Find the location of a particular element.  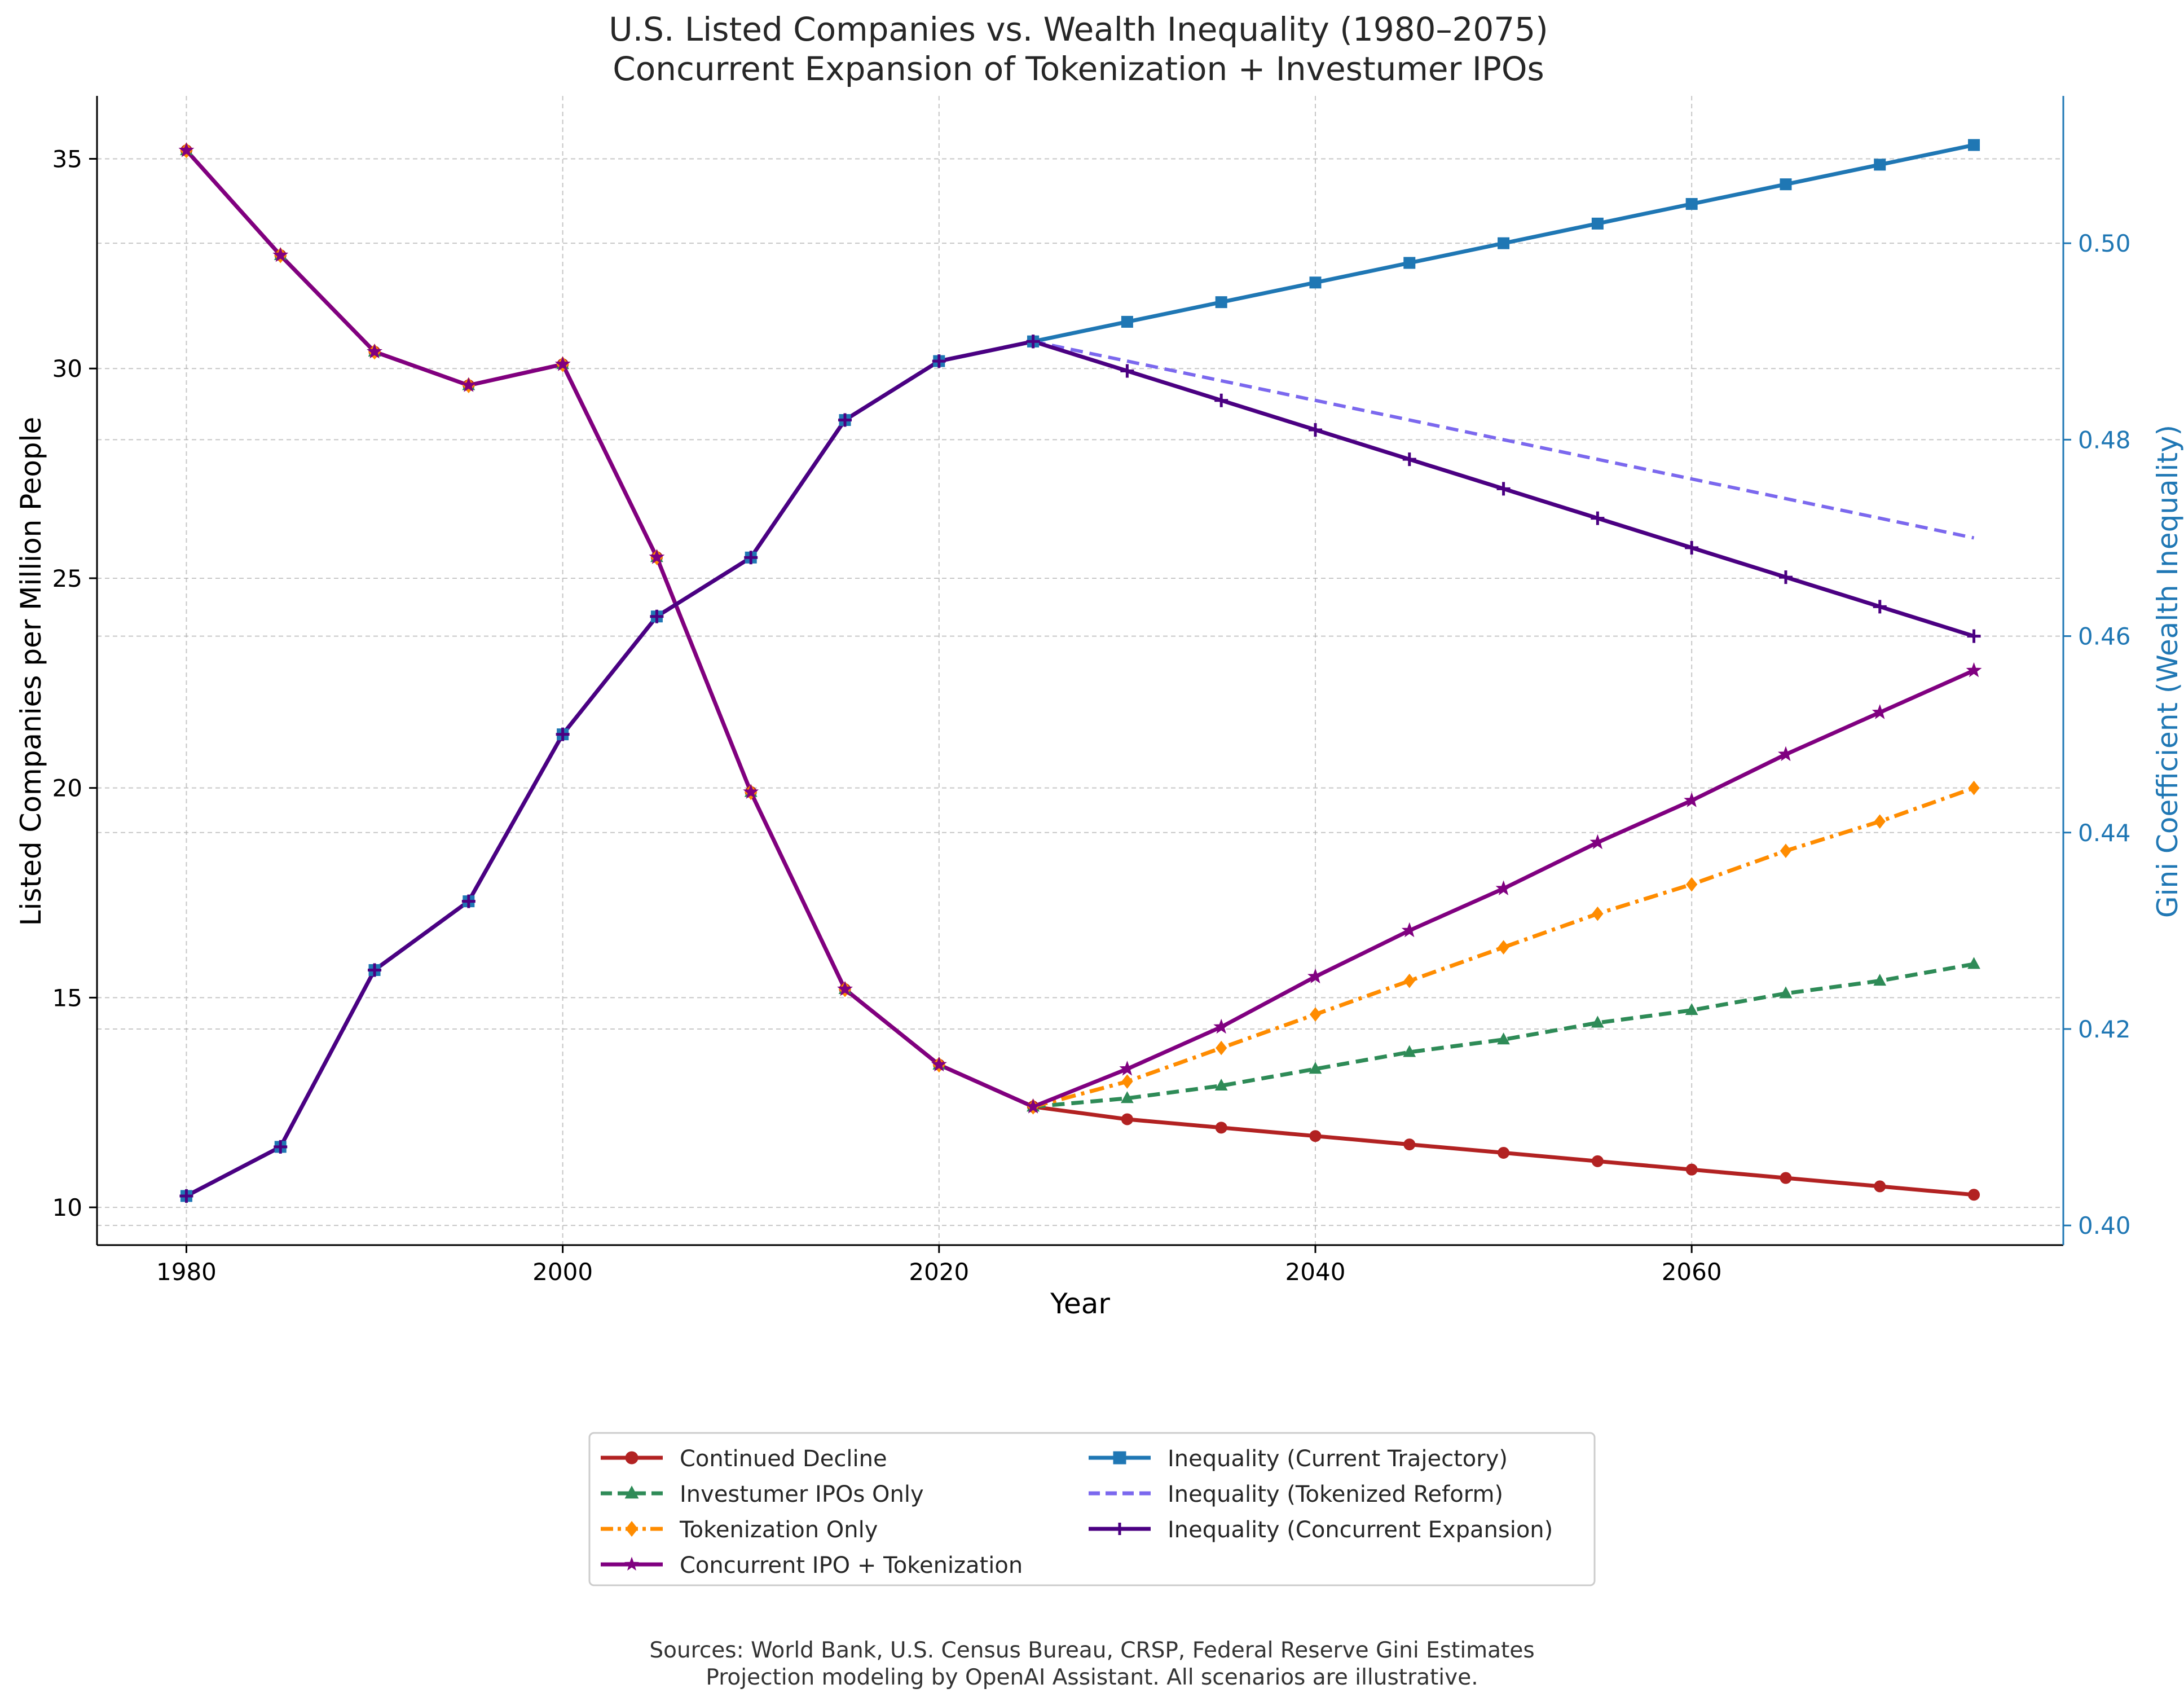

y-left-tick-label: 35 is located at coordinates (67, 159).